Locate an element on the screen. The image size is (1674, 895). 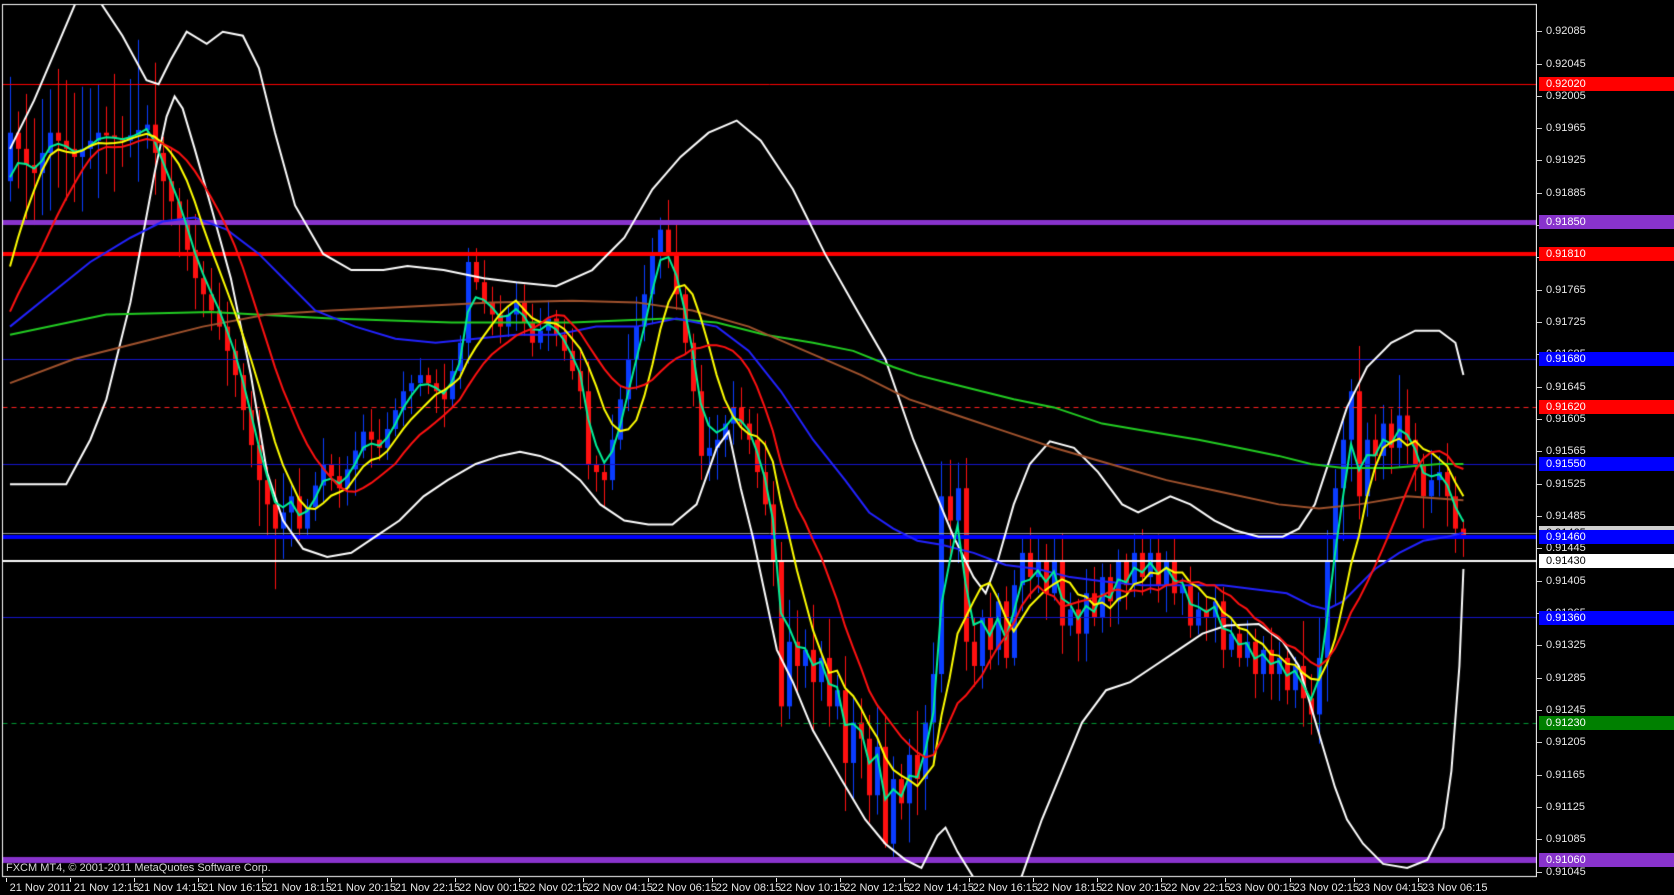
time-tick-label: 22 Nov 00:15 is located at coordinates (492, 888).